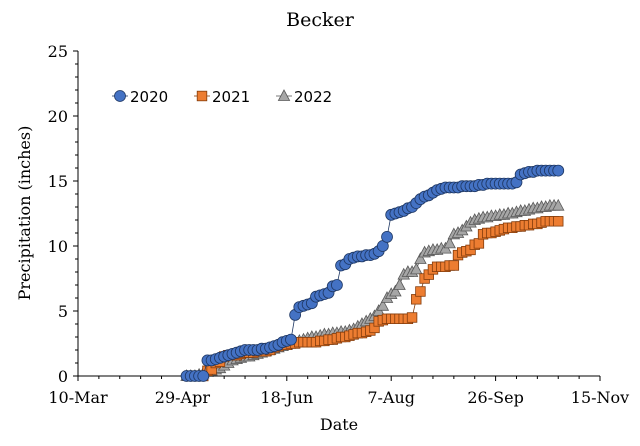 This screenshot has width=640, height=446. Describe the element at coordinates (183, 397) in the screenshot. I see `x-tick-label: 29-Apr` at that location.